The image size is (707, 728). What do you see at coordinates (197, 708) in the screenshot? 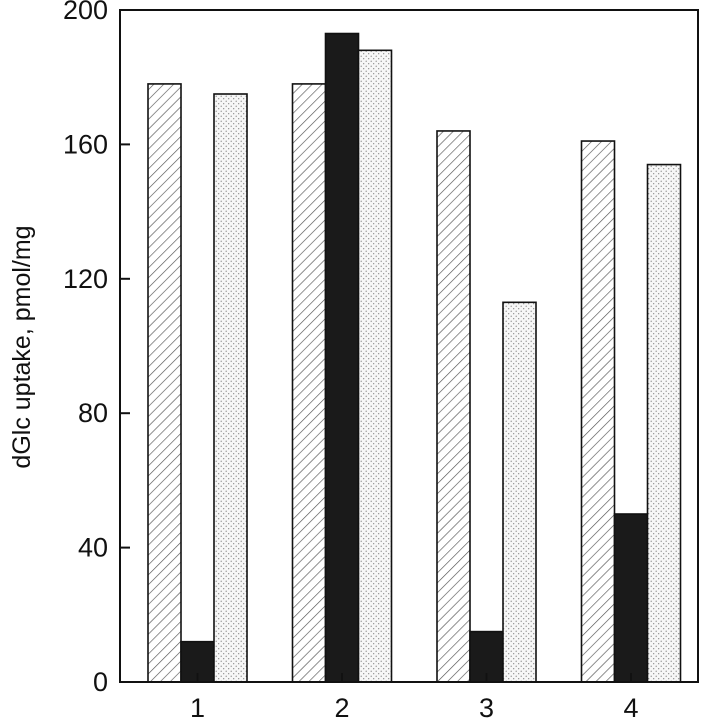
I see `x-tick-label: 1` at bounding box center [197, 708].